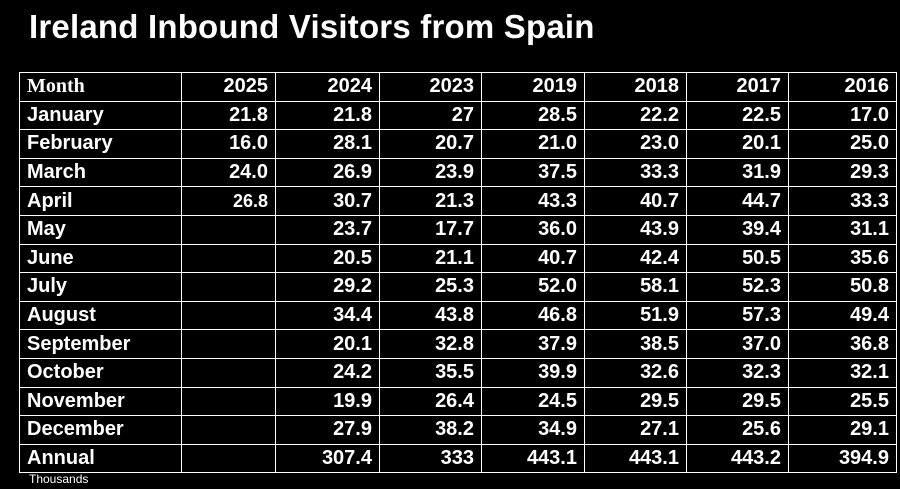  What do you see at coordinates (430, 401) in the screenshot?
I see `value-cell-2023: 26.4` at bounding box center [430, 401].